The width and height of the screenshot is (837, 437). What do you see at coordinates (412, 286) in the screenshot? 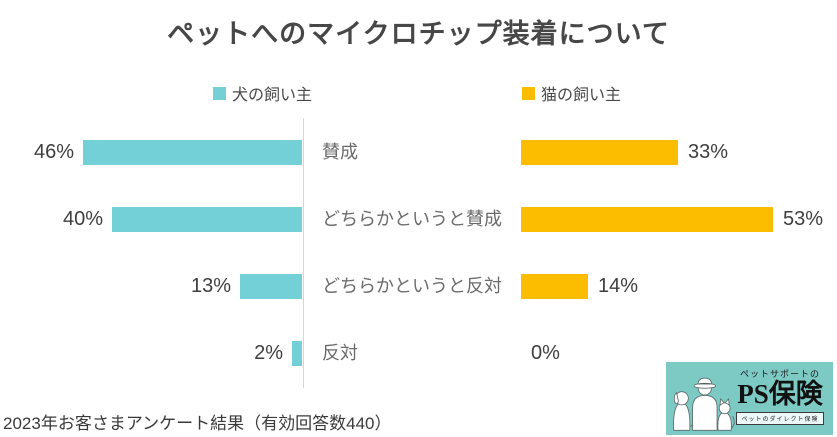
I see `category-label: どちらかというと反対` at bounding box center [412, 286].